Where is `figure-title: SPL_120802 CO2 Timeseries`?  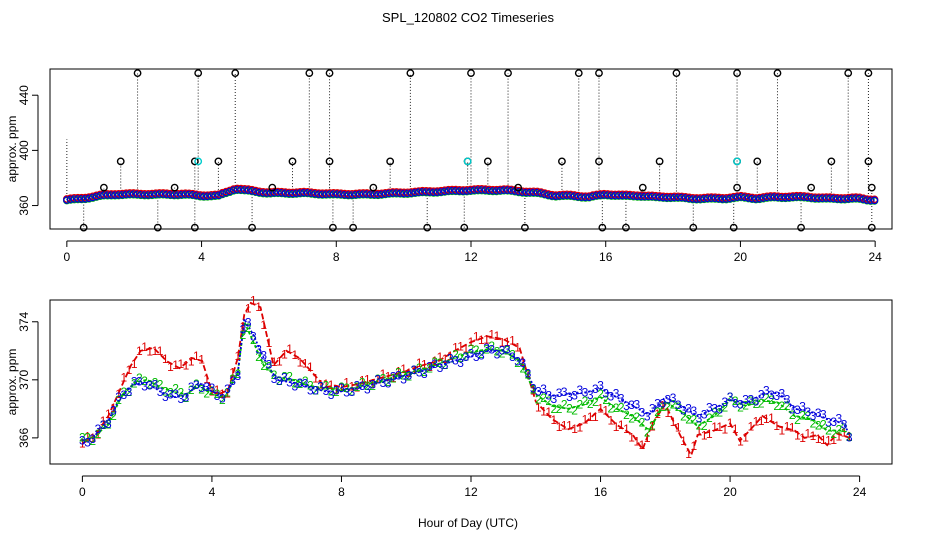
figure-title: SPL_120802 CO2 Timeseries is located at coordinates (468, 17).